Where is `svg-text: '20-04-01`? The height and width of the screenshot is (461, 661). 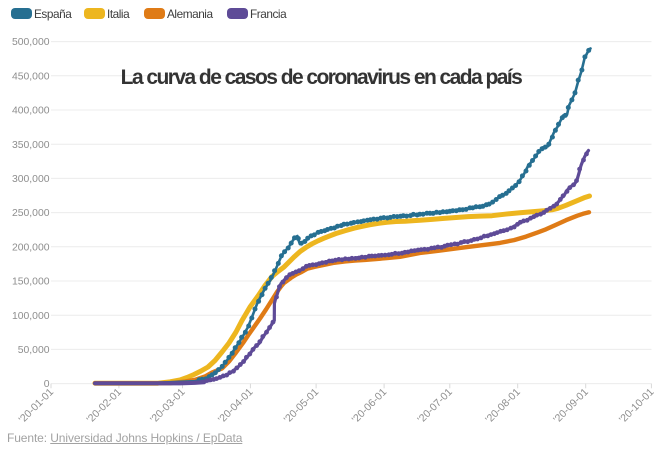
svg-text: '20-04-01 is located at coordinates (236, 406).